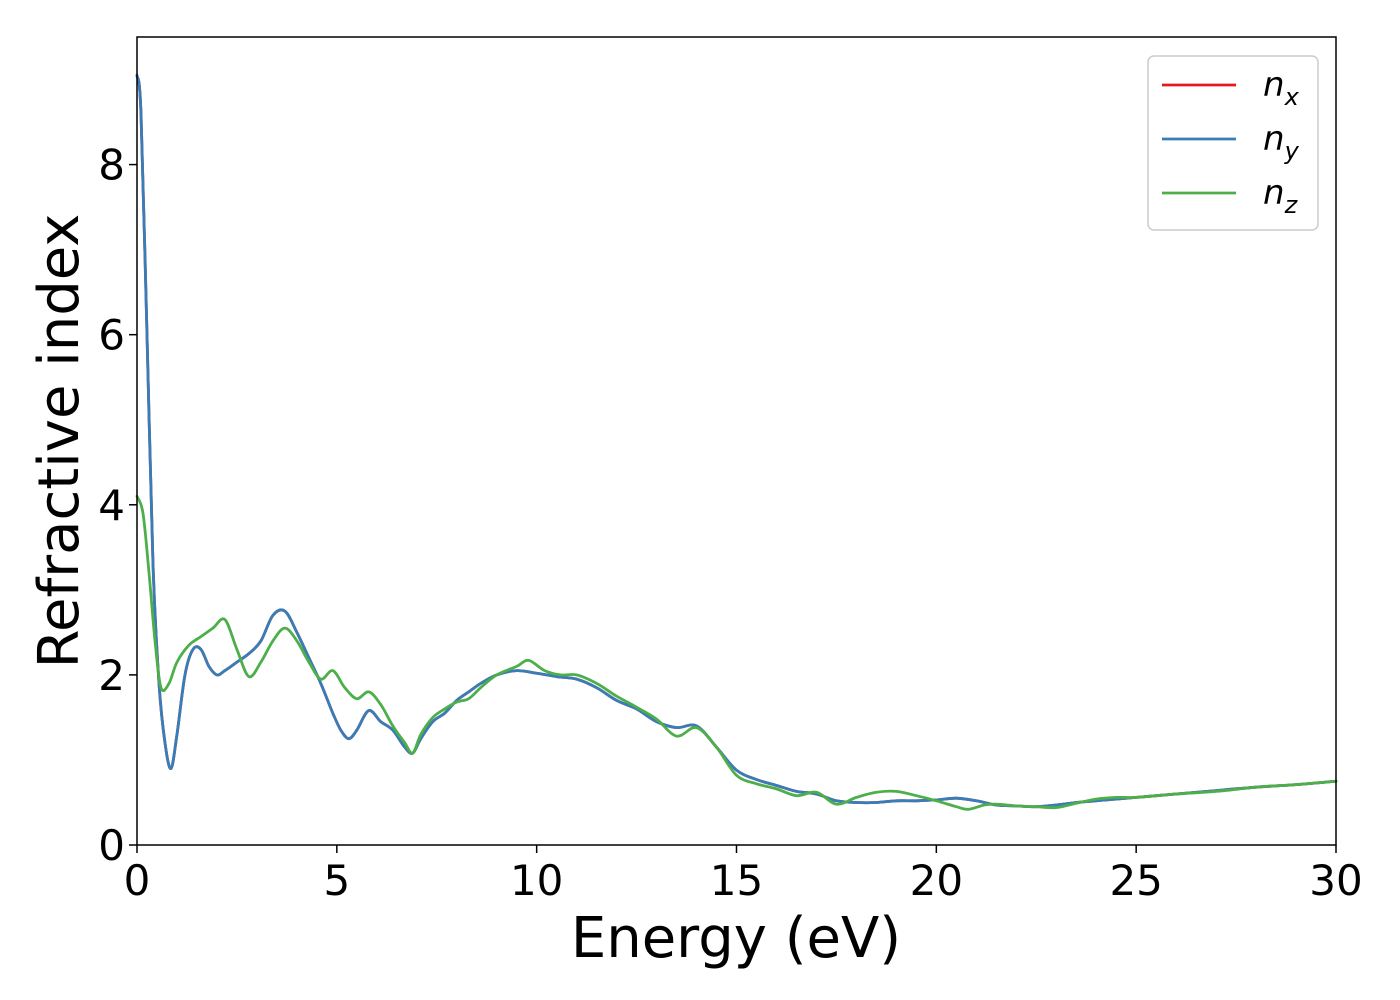 Image resolution: width=1400 pixels, height=1000 pixels. What do you see at coordinates (736, 938) in the screenshot?
I see `x-axis-label: Energy (eV)` at bounding box center [736, 938].